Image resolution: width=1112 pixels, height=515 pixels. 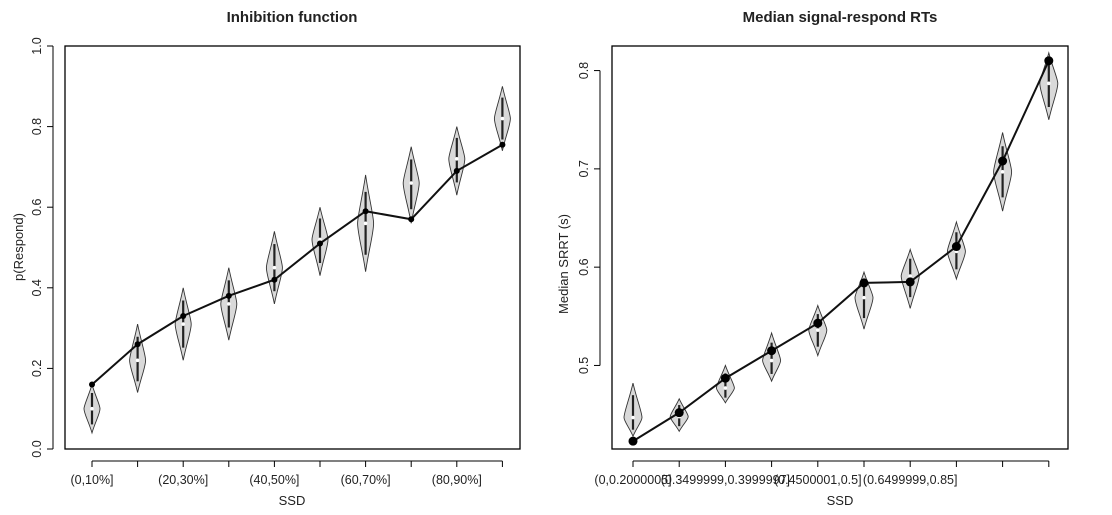 I want to click on x-tick-label: (20,30%], so click(x=183, y=480).